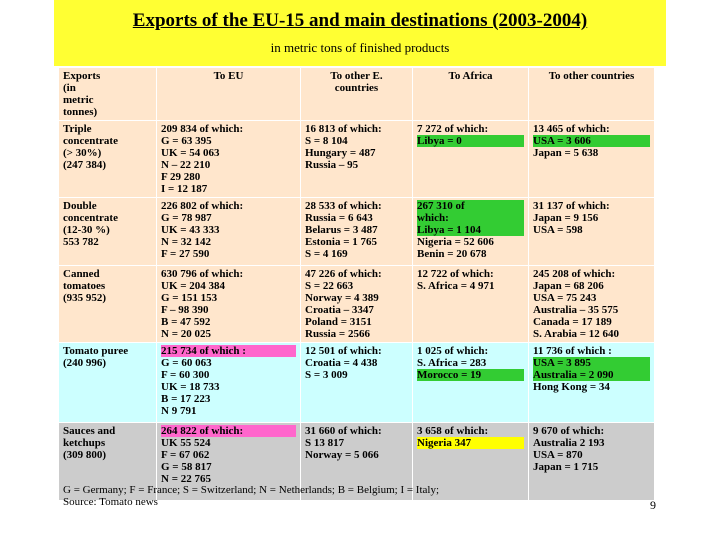 The image size is (720, 540). I want to click on header-line: Exports, so click(82, 76).